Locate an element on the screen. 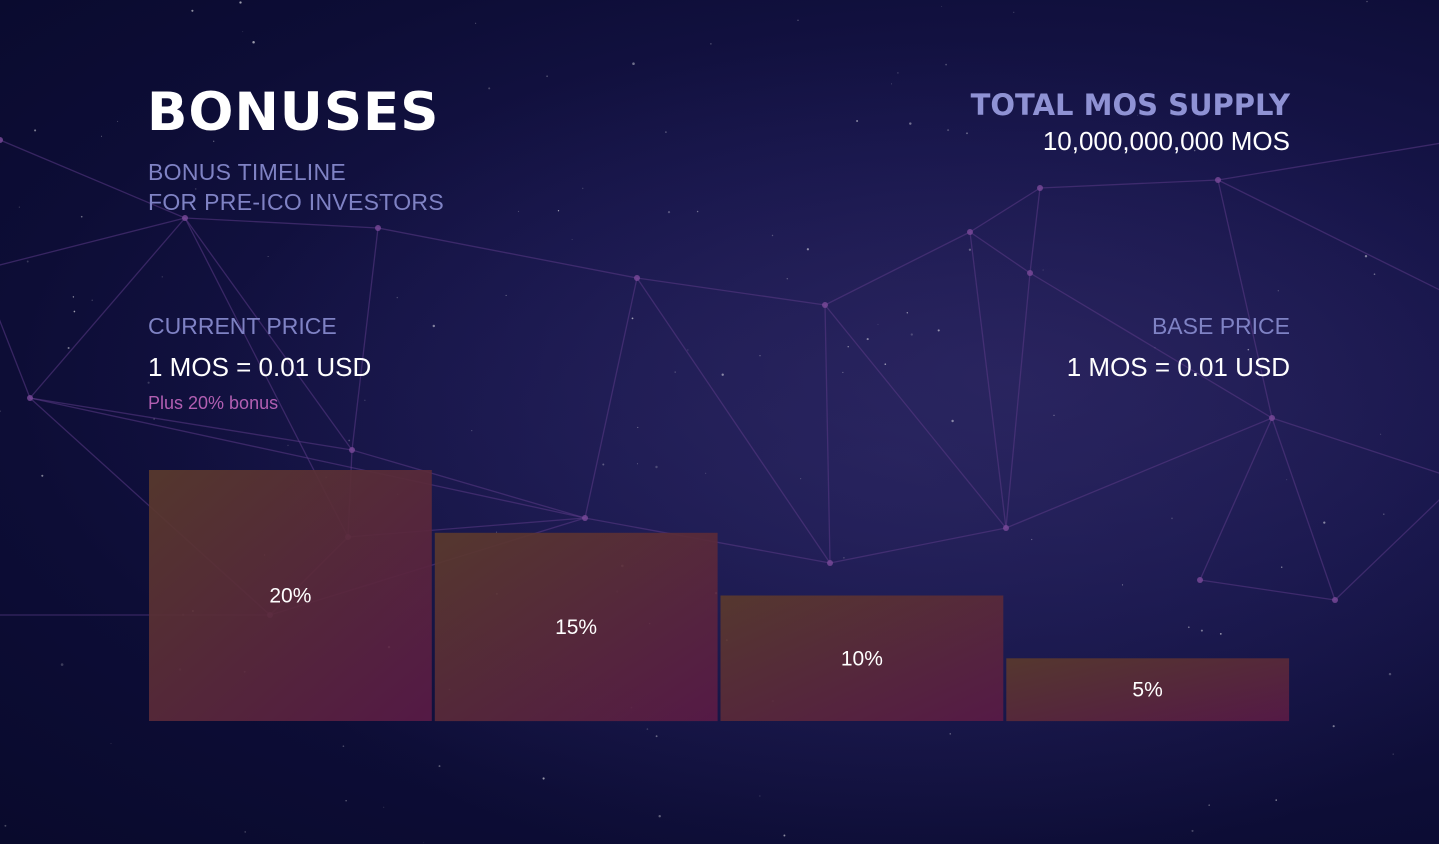  bar-15% is located at coordinates (576, 627).